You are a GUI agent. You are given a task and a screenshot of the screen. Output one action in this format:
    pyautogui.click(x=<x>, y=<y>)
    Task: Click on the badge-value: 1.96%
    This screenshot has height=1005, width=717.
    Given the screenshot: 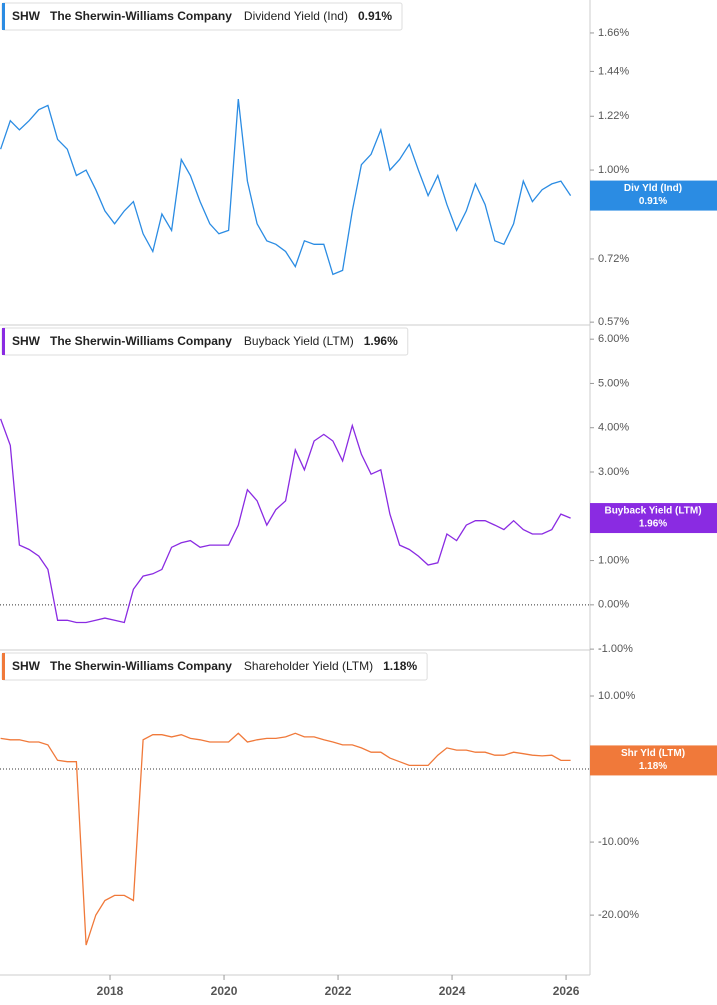 What is the action you would take?
    pyautogui.click(x=653, y=524)
    